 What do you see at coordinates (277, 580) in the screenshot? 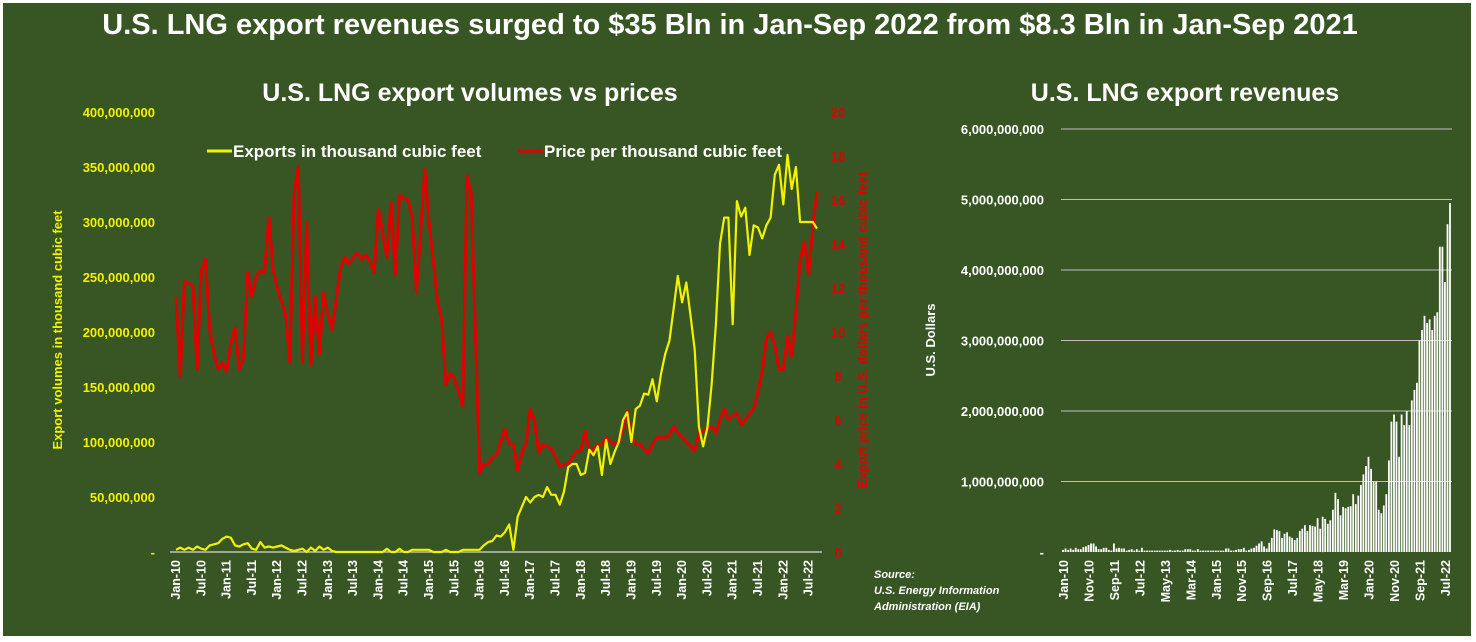
I see `left-x-tick-label: Jan-12` at bounding box center [277, 580].